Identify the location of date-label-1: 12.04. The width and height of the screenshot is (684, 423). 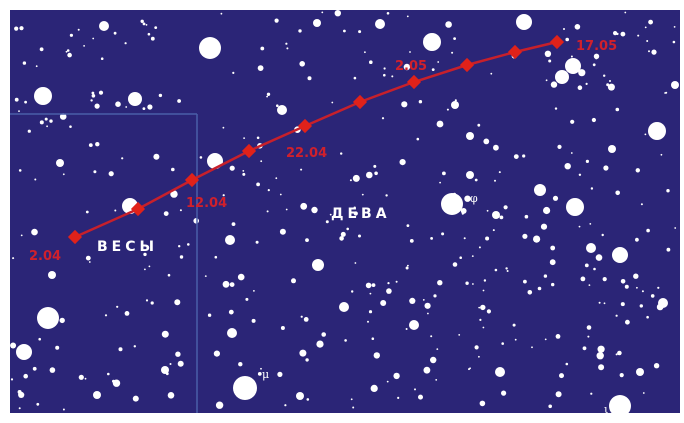
(206, 203).